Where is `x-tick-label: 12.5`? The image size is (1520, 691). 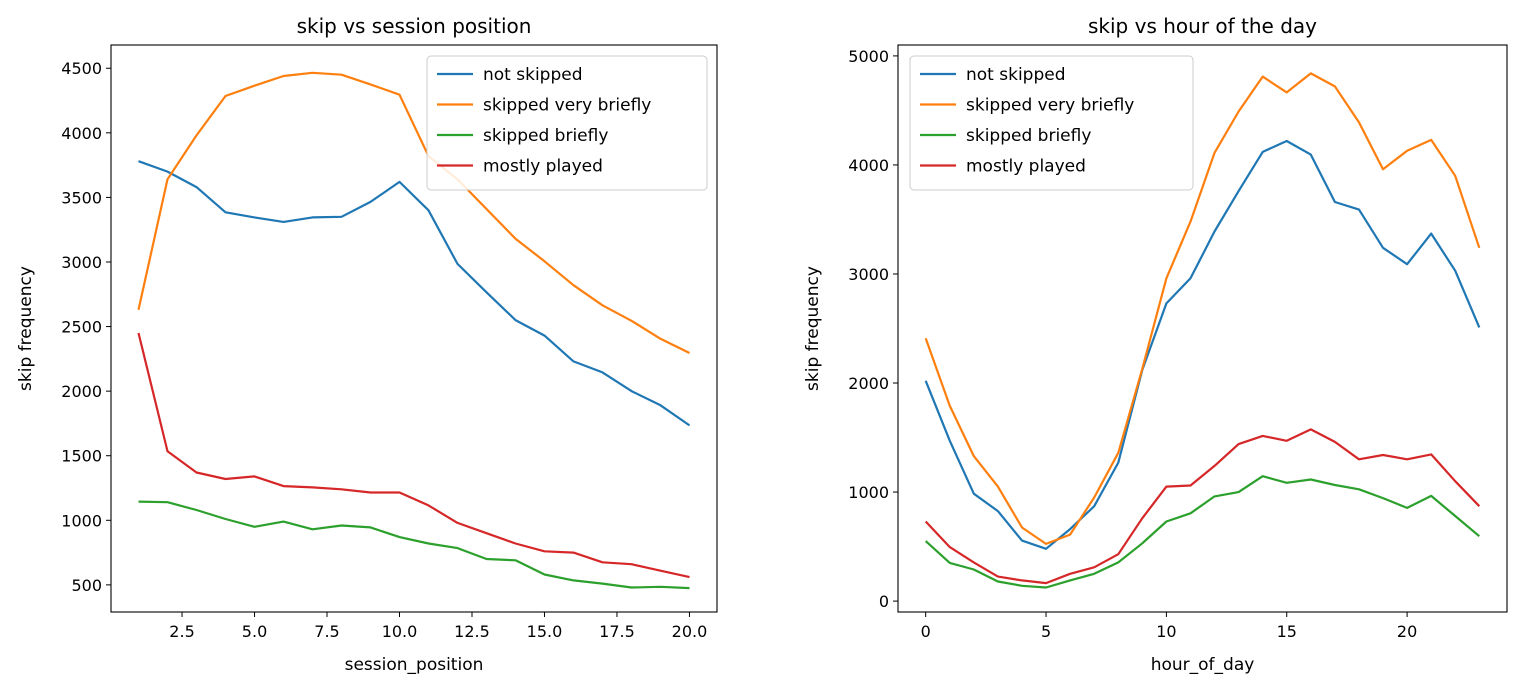 x-tick-label: 12.5 is located at coordinates (472, 631).